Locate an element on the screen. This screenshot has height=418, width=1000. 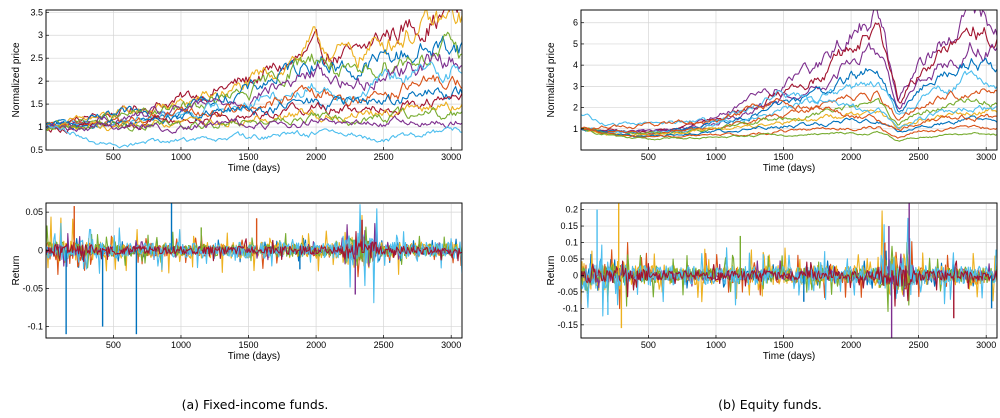
y-tick-label: 0.15 is located at coordinates (569, 226).